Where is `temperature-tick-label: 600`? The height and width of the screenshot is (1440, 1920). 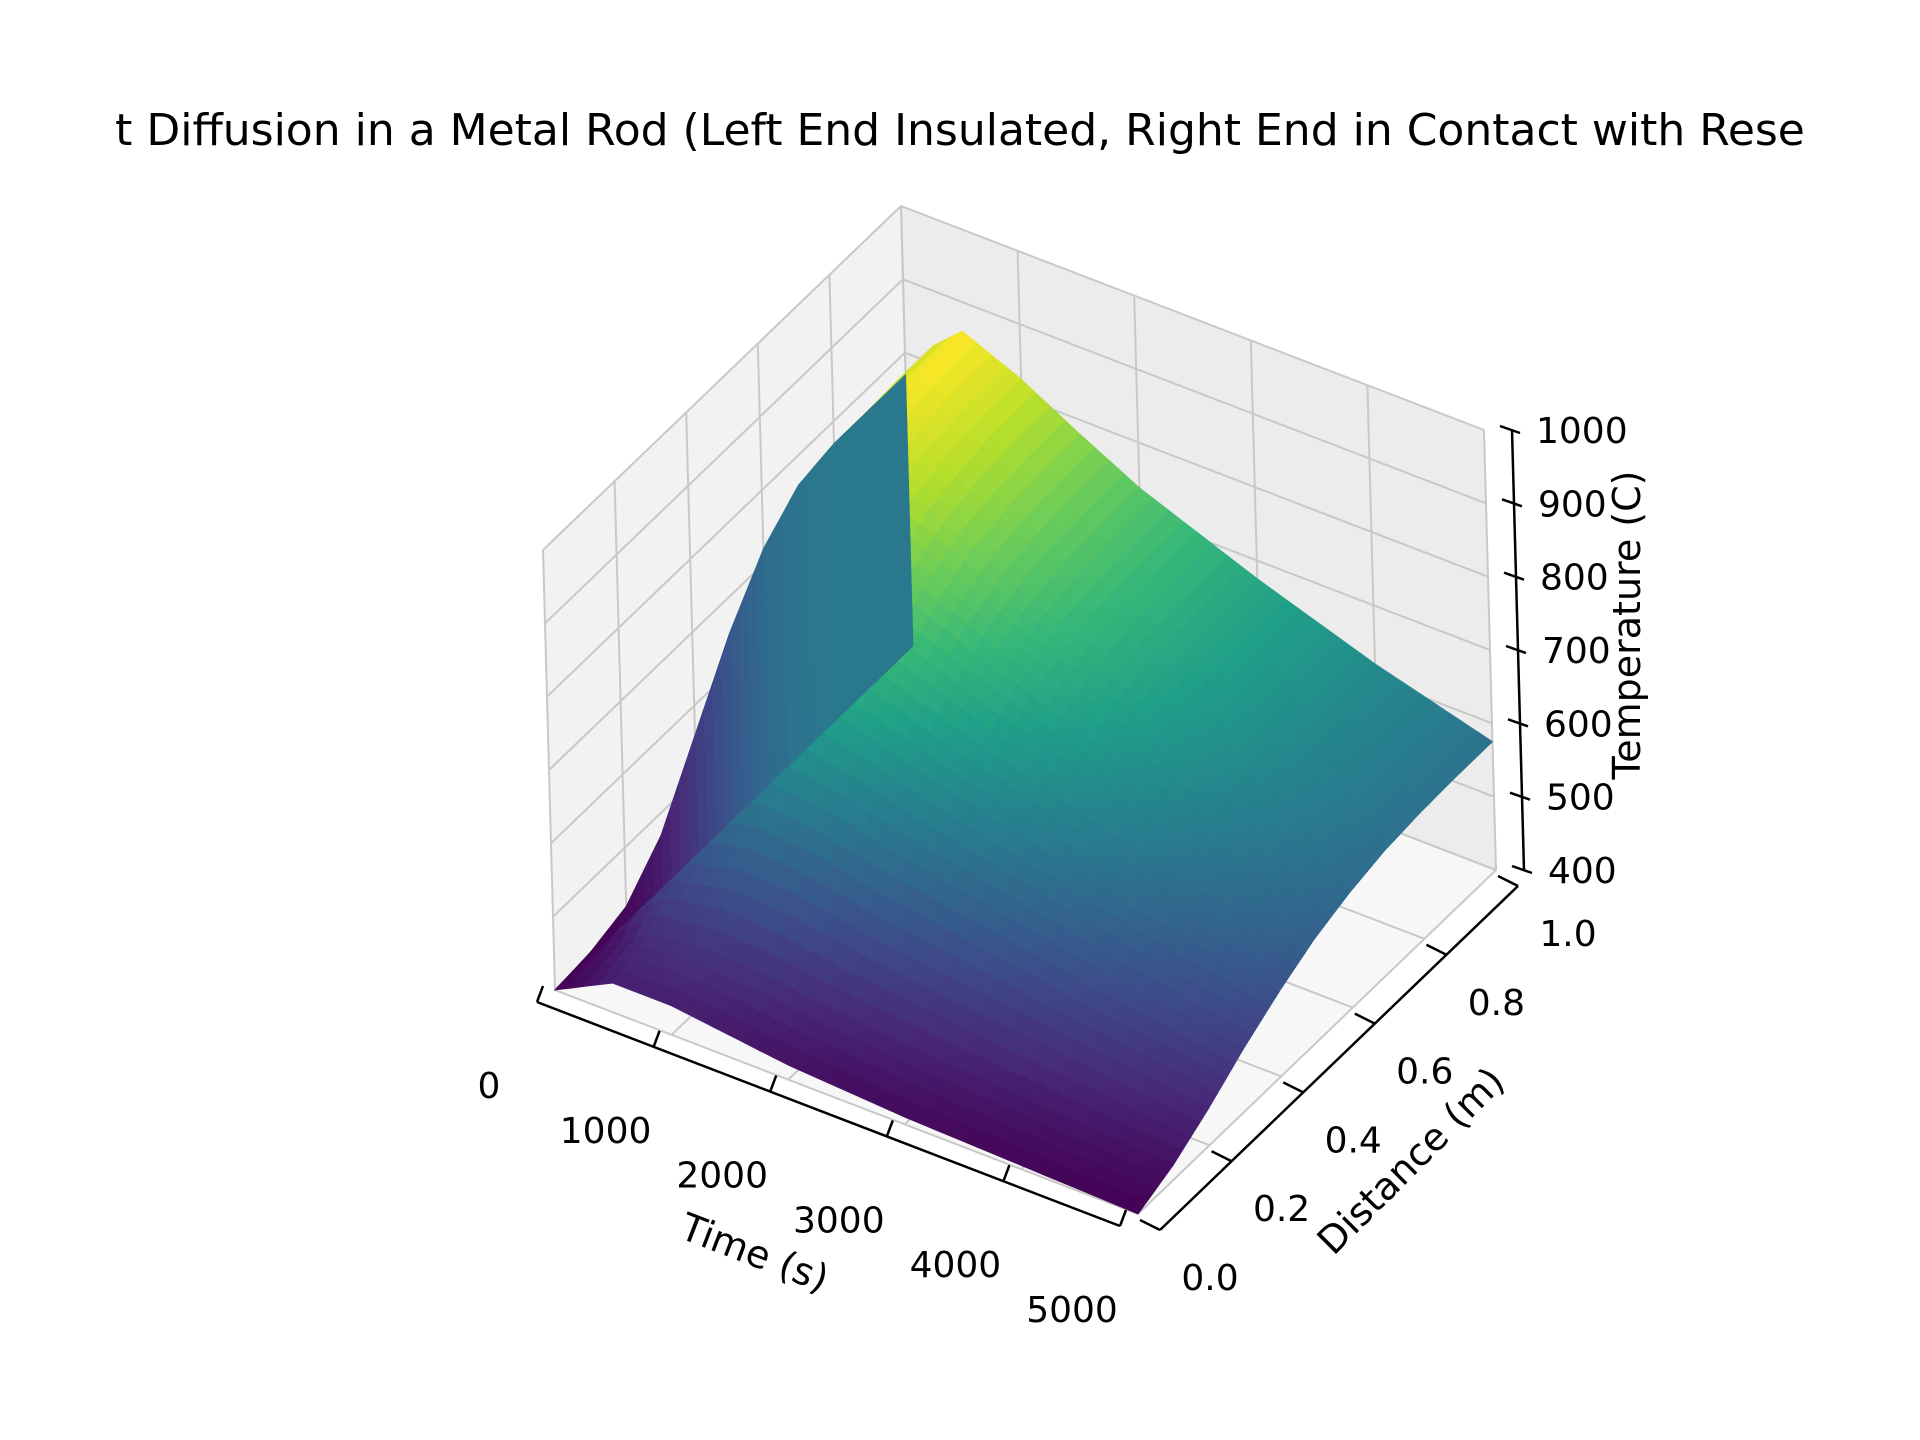 temperature-tick-label: 600 is located at coordinates (1578, 724).